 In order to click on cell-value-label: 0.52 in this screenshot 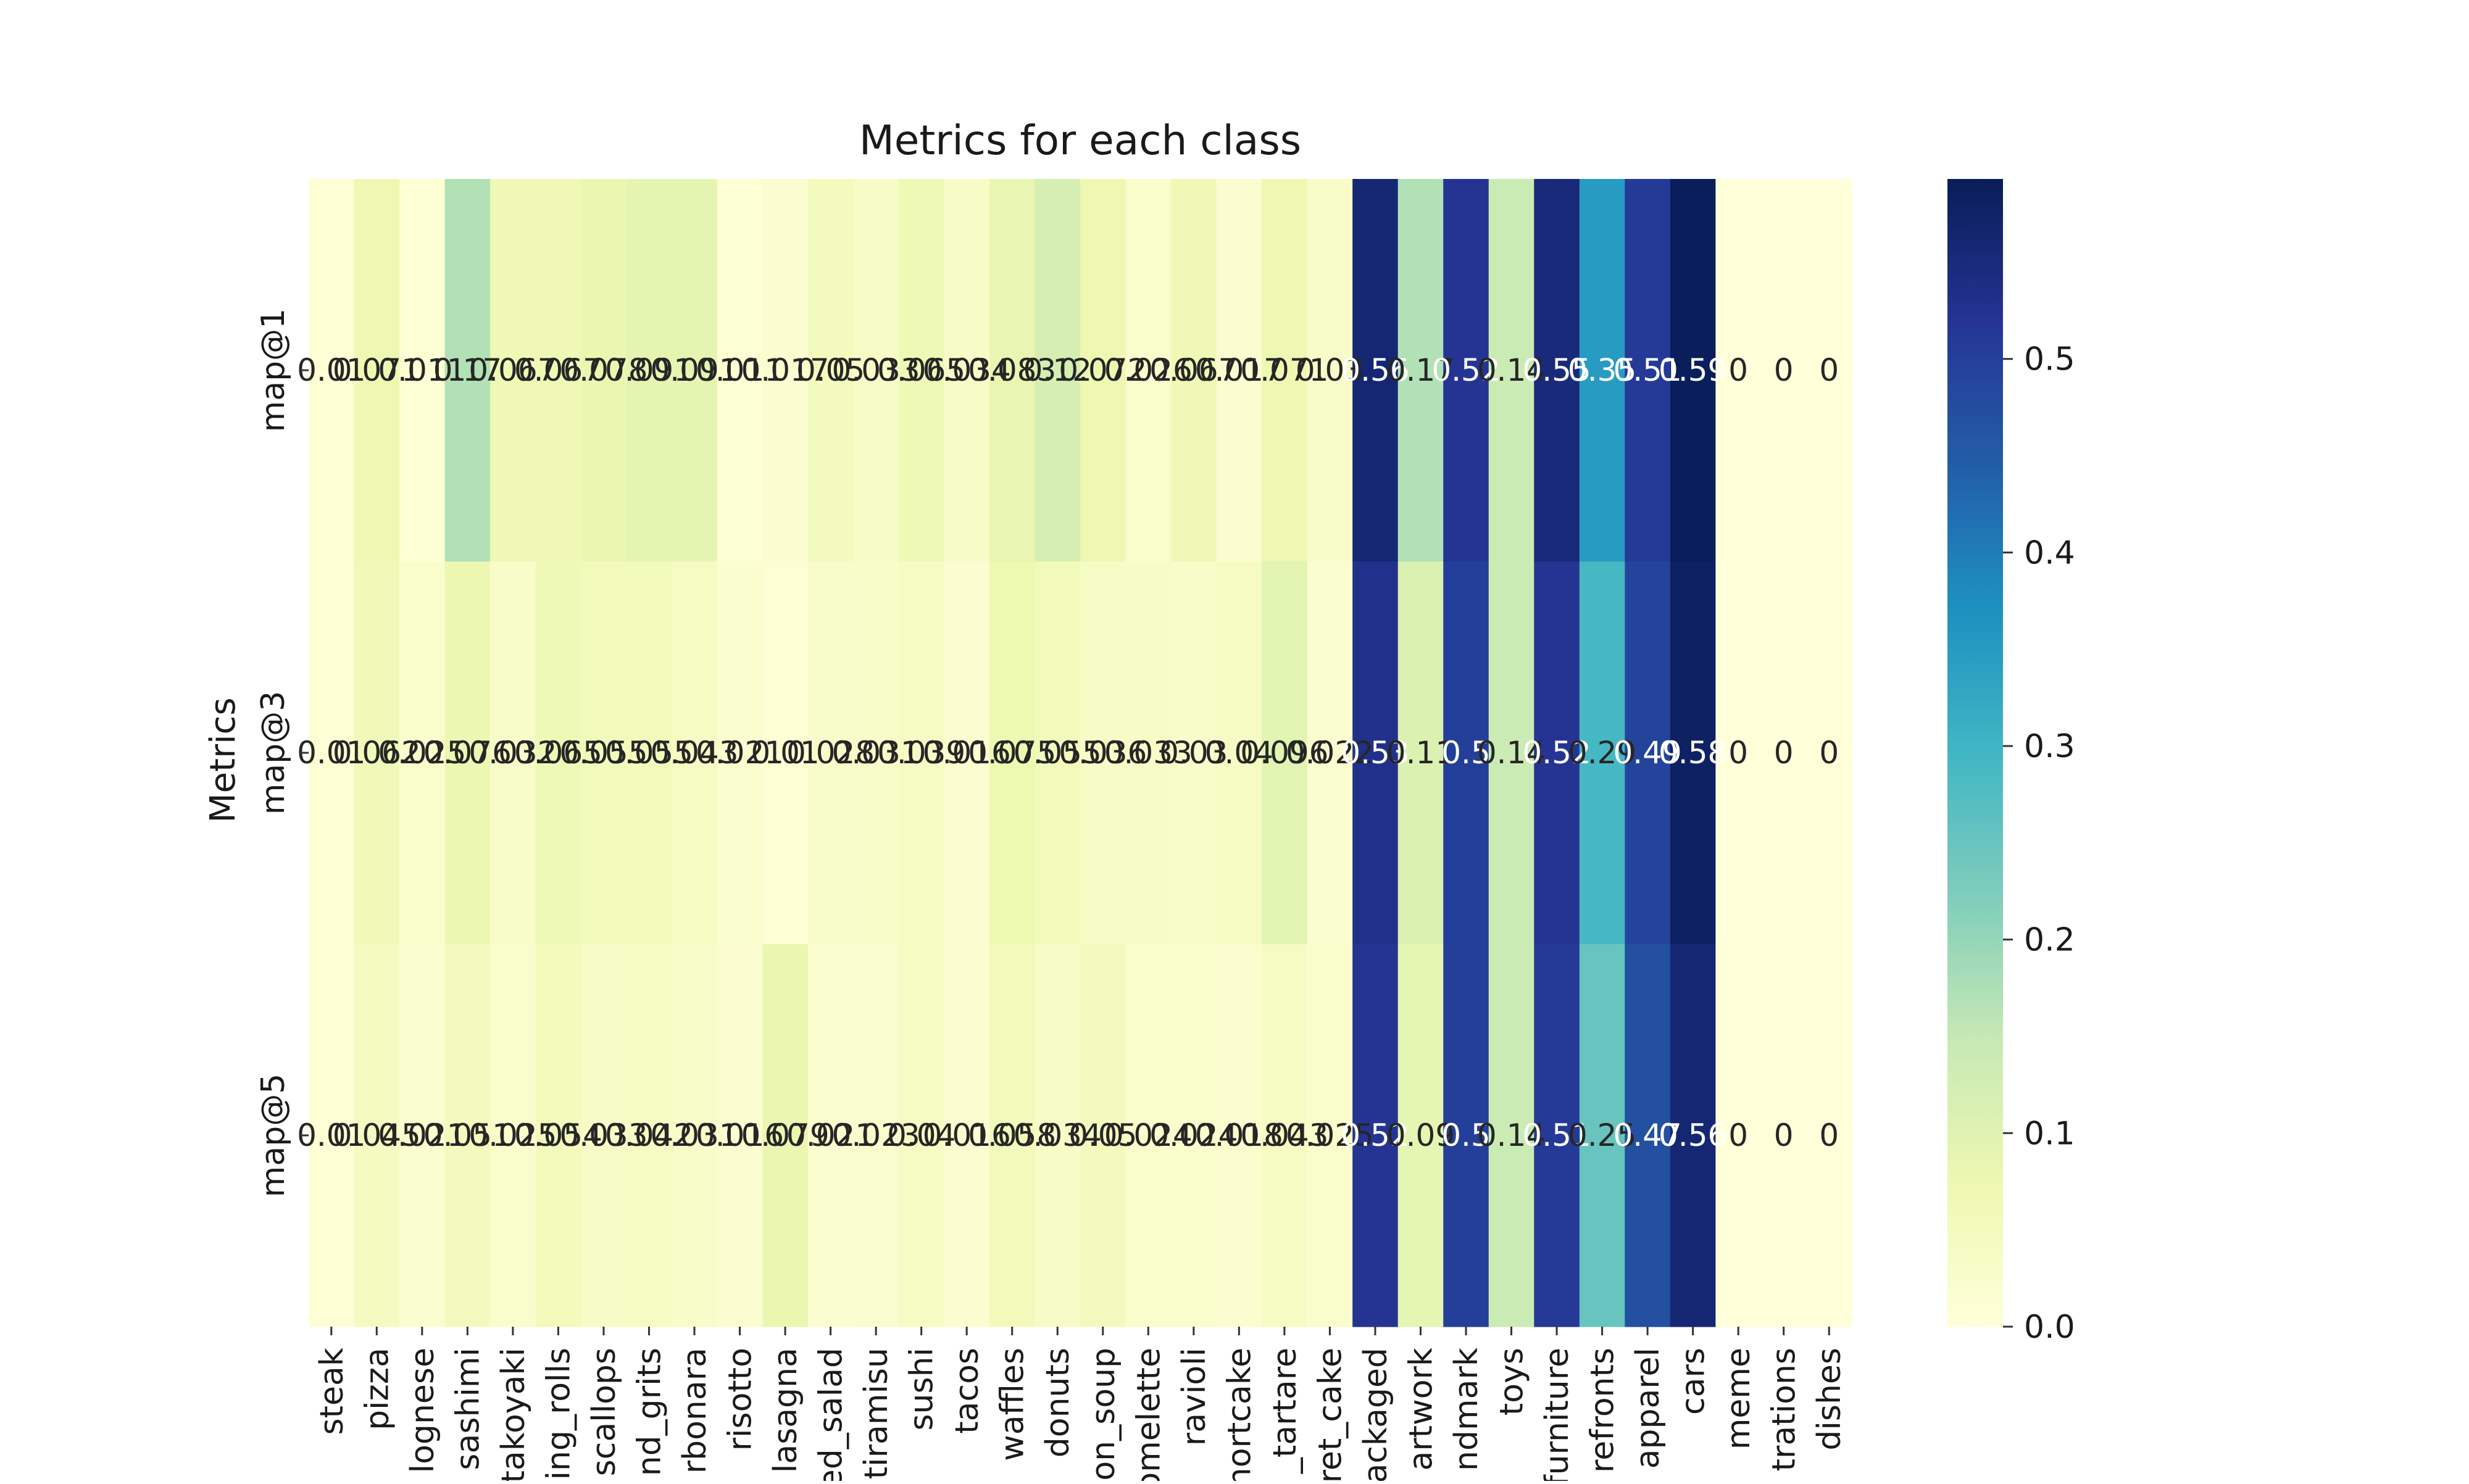, I will do `click(1465, 370)`.